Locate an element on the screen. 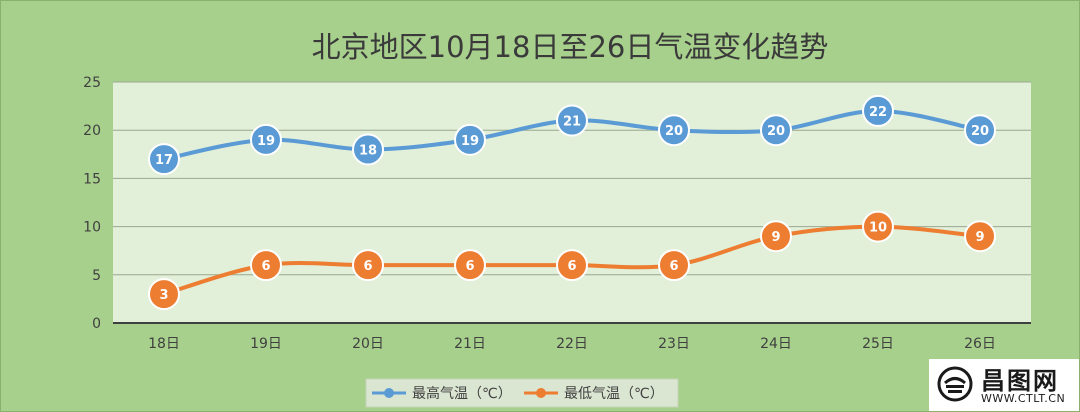 The width and height of the screenshot is (1080, 412). data-label-s1-6: 20 is located at coordinates (674, 131).